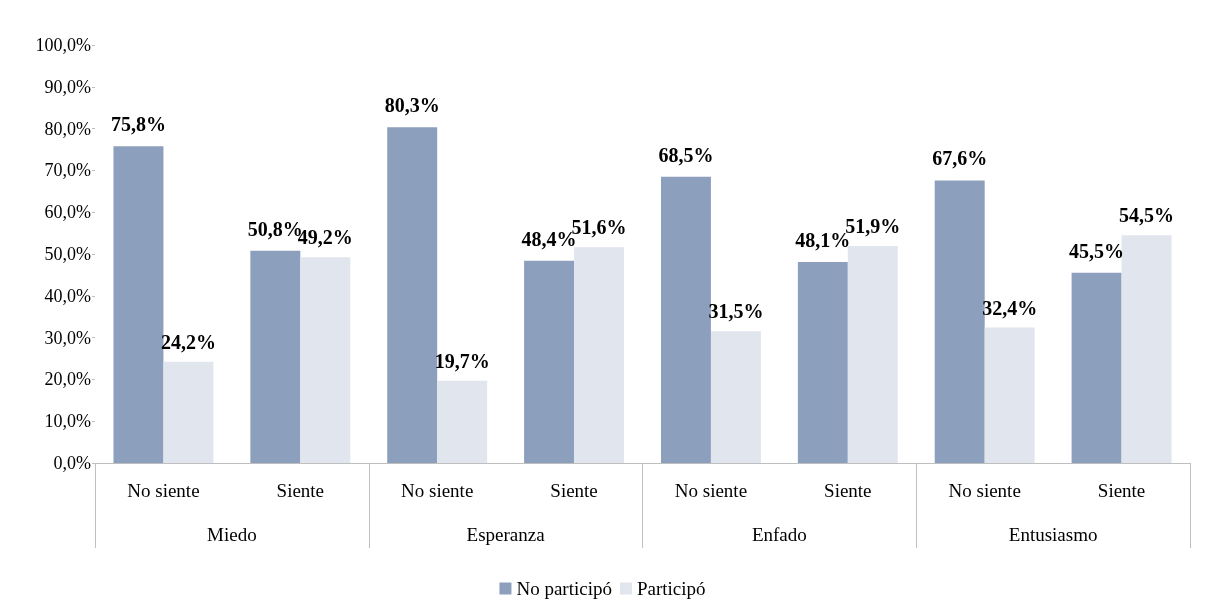 The height and width of the screenshot is (613, 1205). Describe the element at coordinates (1147, 215) in the screenshot. I see `data-label: 54,5%` at that location.